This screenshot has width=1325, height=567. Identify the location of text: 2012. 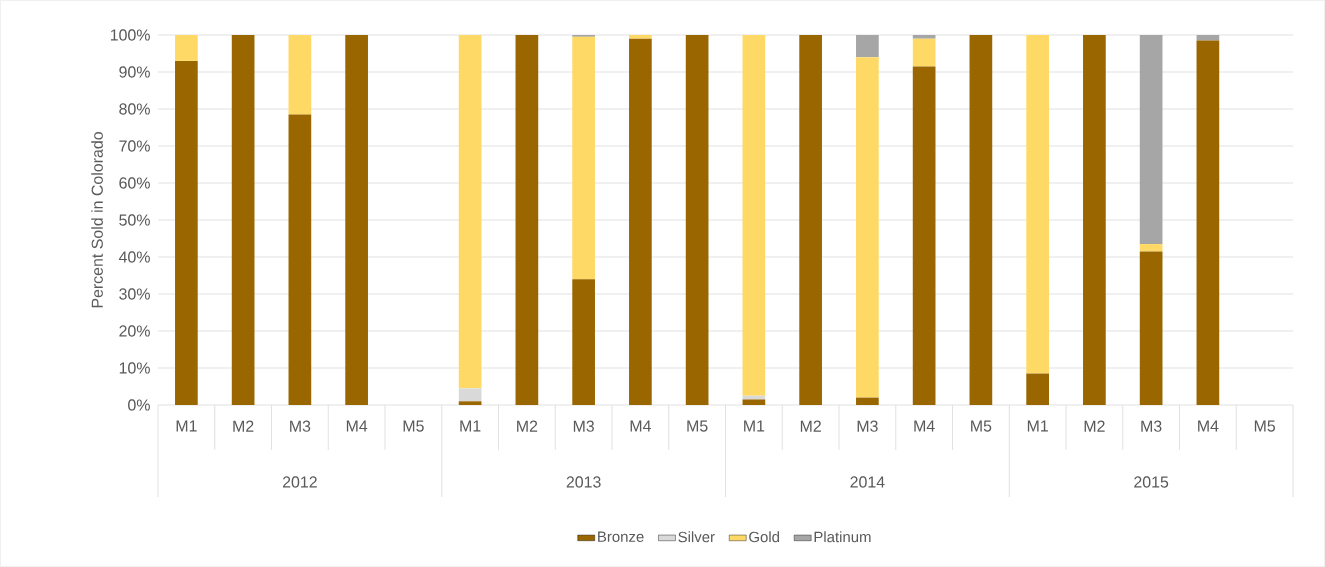
(299, 482).